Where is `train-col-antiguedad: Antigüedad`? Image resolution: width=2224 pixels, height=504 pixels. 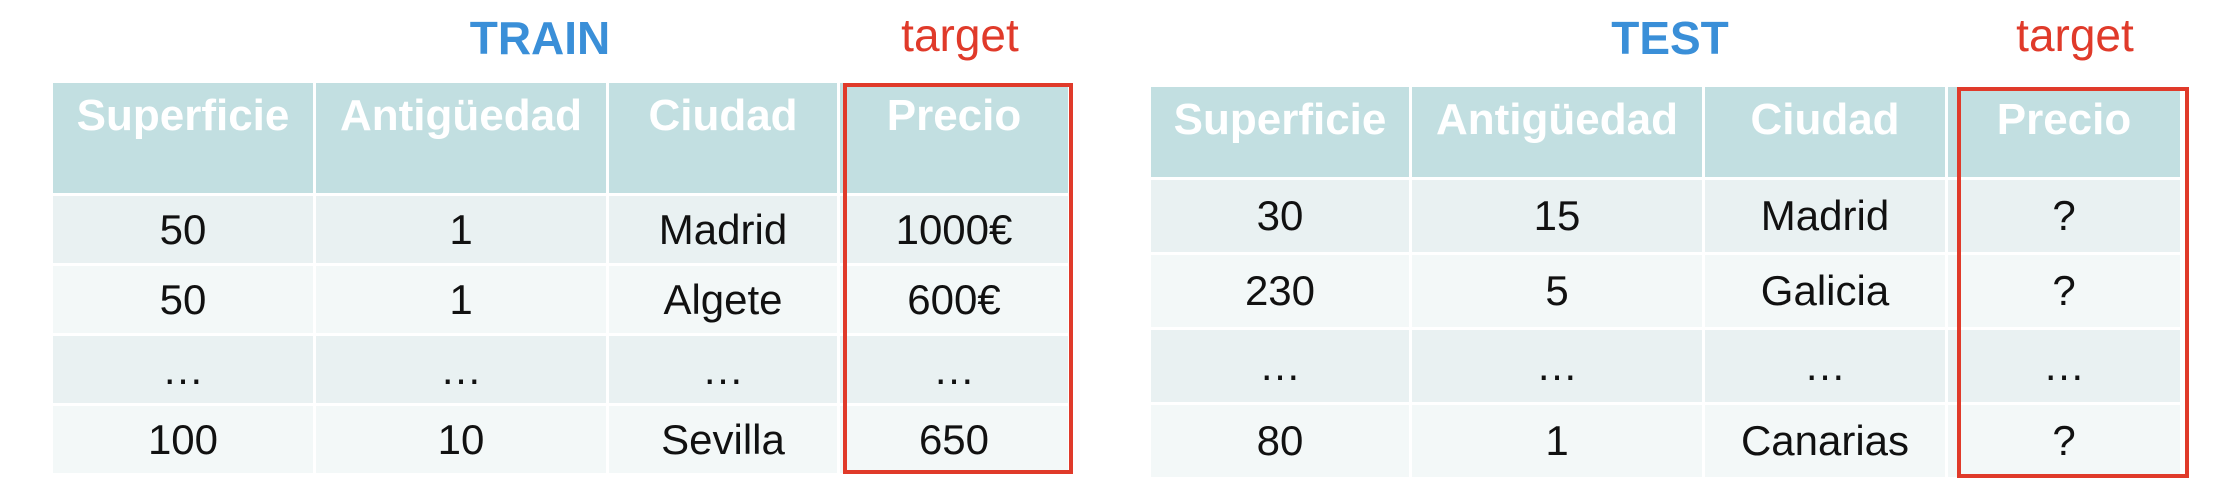
train-col-antiguedad: Antigüedad is located at coordinates (461, 138).